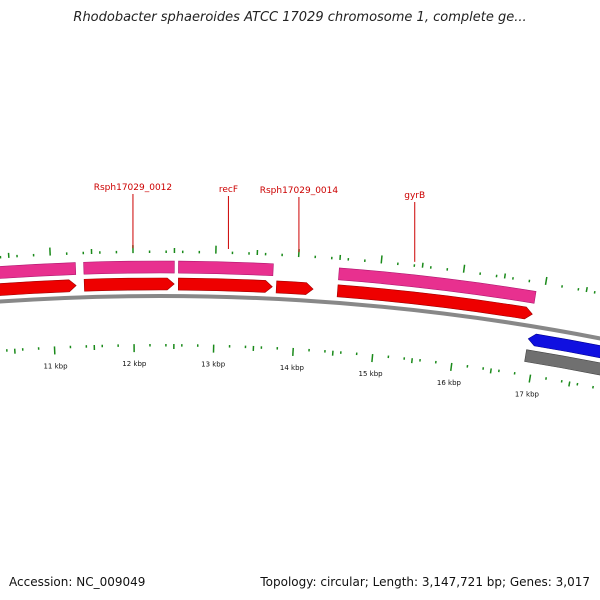 Image resolution: width=600 pixels, height=600 pixels. What do you see at coordinates (77, 582) in the screenshot?
I see `accession-text: Accession: NC_009049` at bounding box center [77, 582].